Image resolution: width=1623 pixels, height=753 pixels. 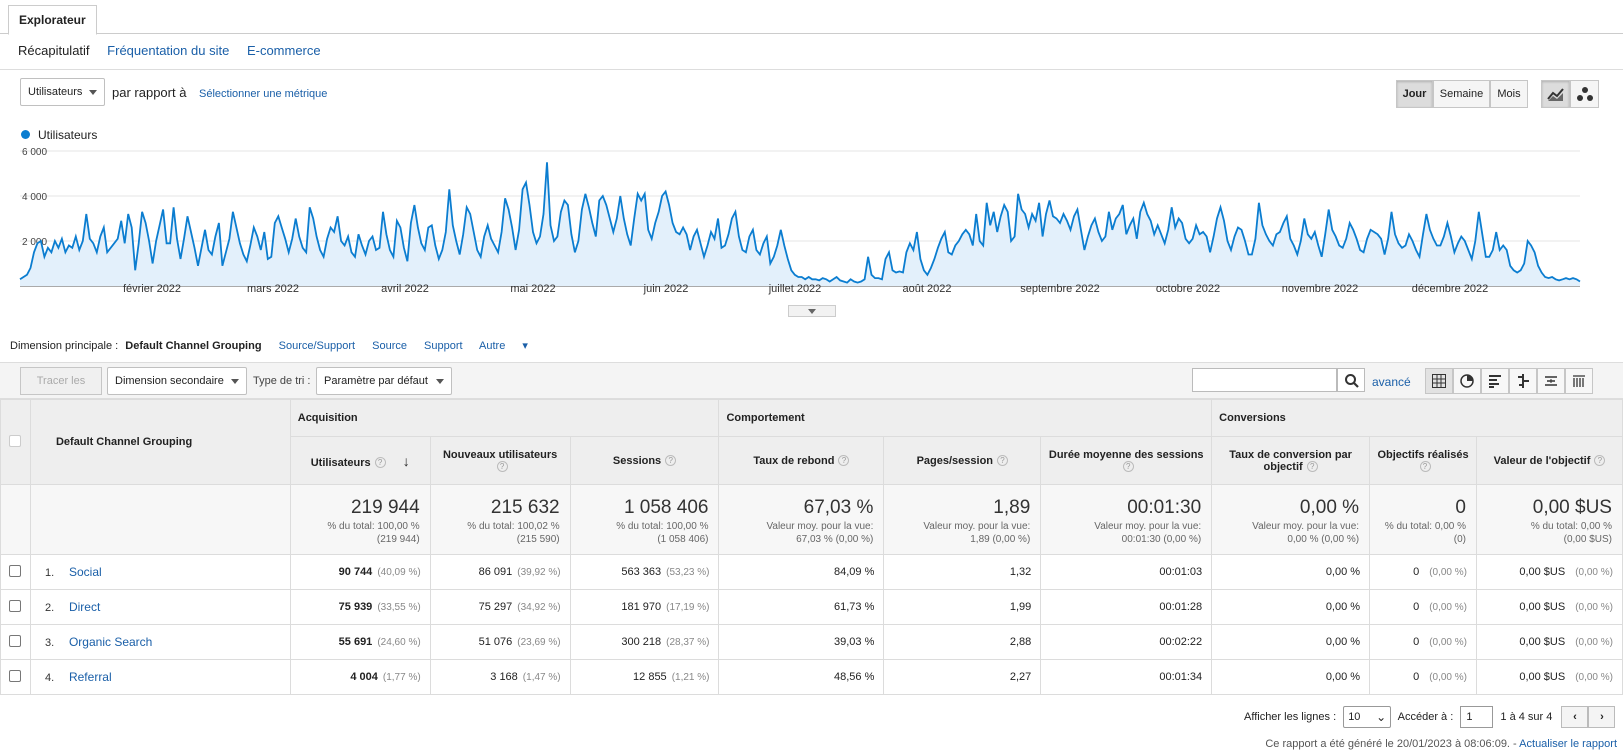 I want to click on plot-rows-button: Tracer les lignes, so click(x=61, y=390).